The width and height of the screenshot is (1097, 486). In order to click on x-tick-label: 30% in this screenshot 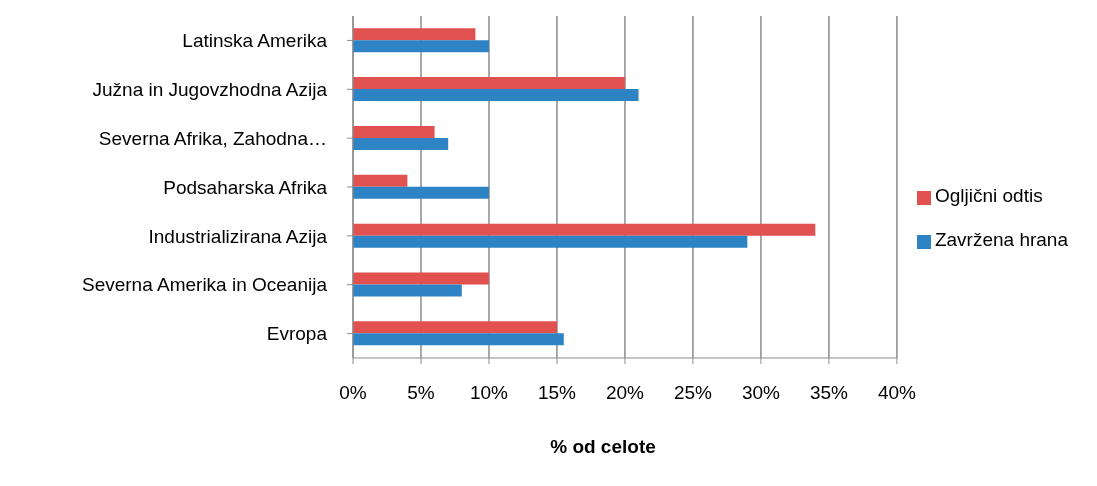, I will do `click(761, 393)`.